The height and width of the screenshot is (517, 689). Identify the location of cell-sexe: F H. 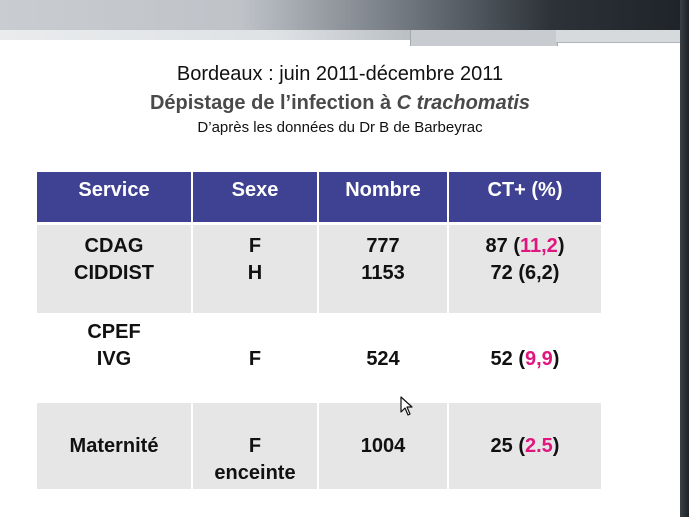
(255, 269).